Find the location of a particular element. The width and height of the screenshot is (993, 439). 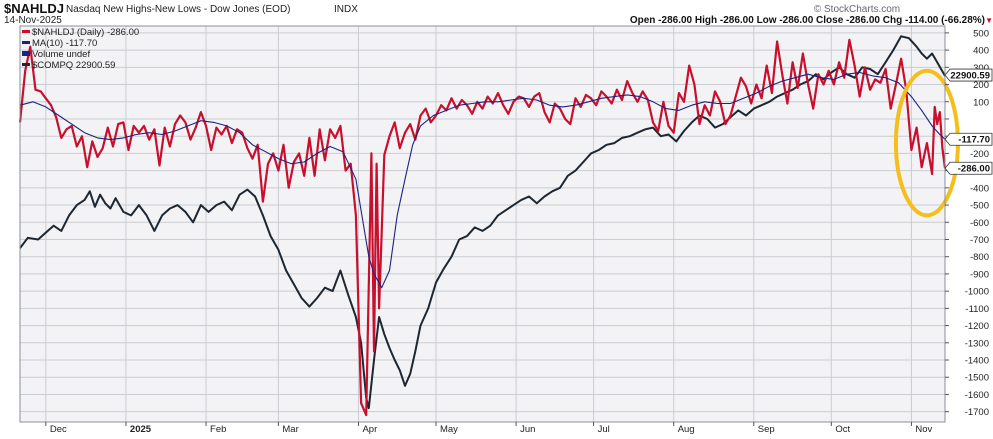

legend-item-volume: Volume undef is located at coordinates (61, 54).